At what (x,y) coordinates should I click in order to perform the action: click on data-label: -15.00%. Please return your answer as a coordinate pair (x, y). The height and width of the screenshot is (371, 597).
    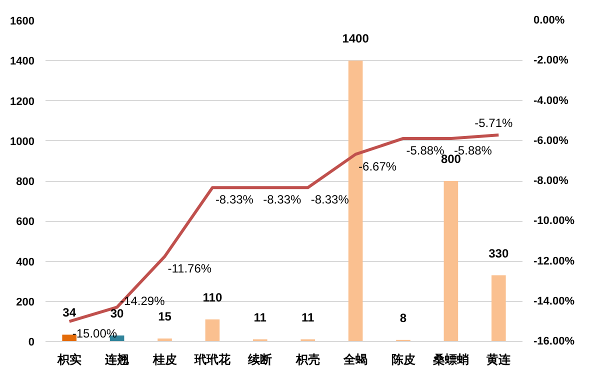
    Looking at the image, I should click on (95, 333).